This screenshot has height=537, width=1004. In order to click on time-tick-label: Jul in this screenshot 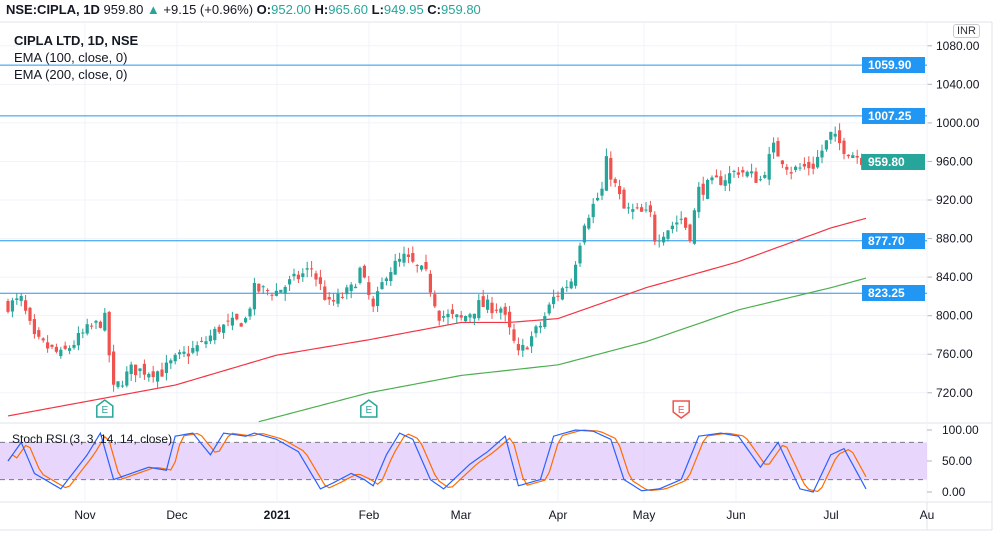, I will do `click(830, 515)`.